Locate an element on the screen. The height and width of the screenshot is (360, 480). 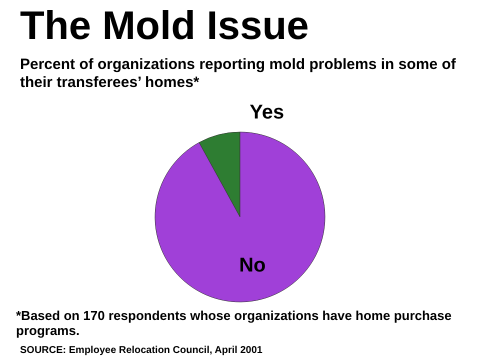
slice-label: No is located at coordinates (252, 265).